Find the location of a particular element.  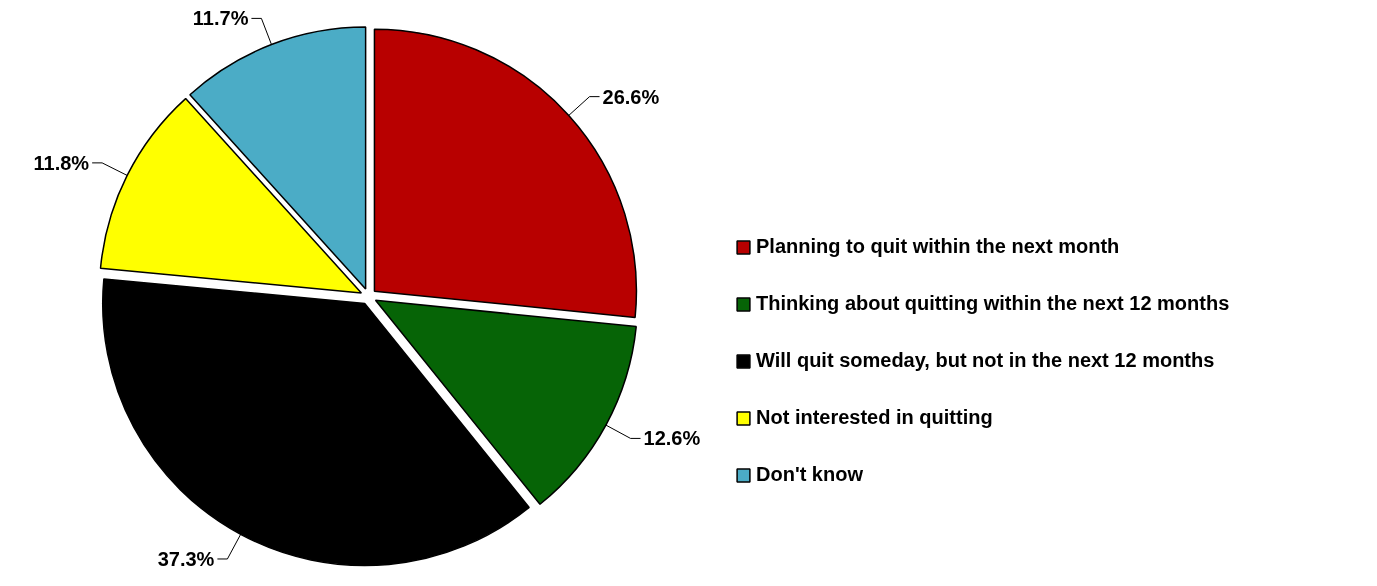

legend-label: Thinking about quitting within the next 12 months is located at coordinates (993, 303).